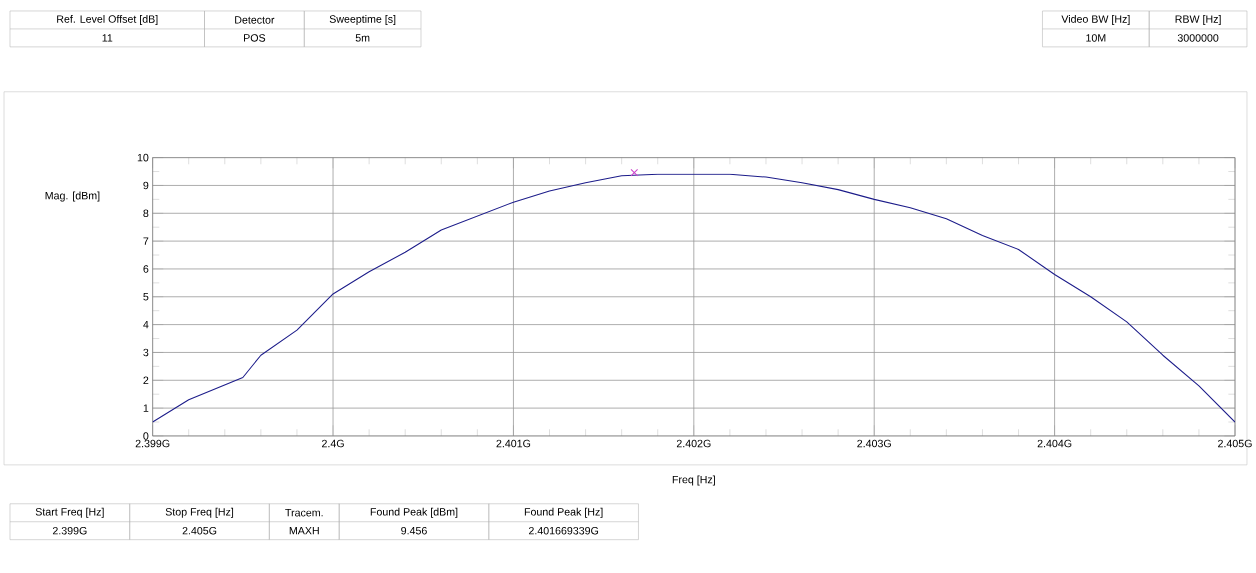 Image resolution: width=1256 pixels, height=573 pixels. I want to click on y-tick-label: 1, so click(146, 408).